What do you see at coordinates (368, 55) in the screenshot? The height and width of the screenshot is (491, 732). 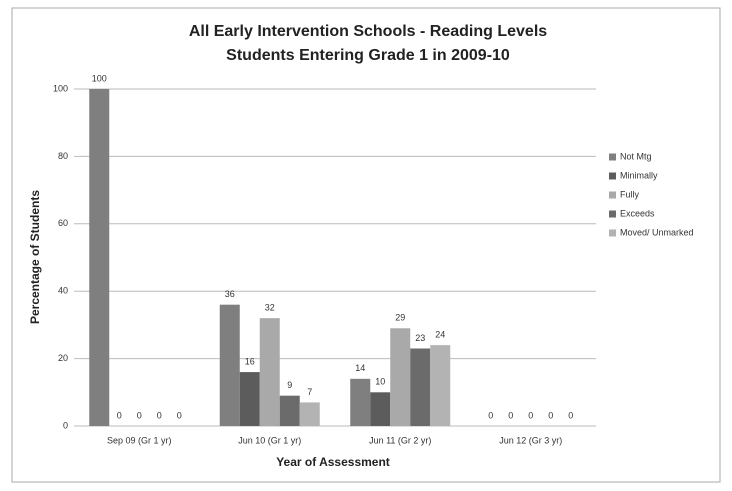 I see `chart-subtitle: Students Entering Grade 1 in 2009-10` at bounding box center [368, 55].